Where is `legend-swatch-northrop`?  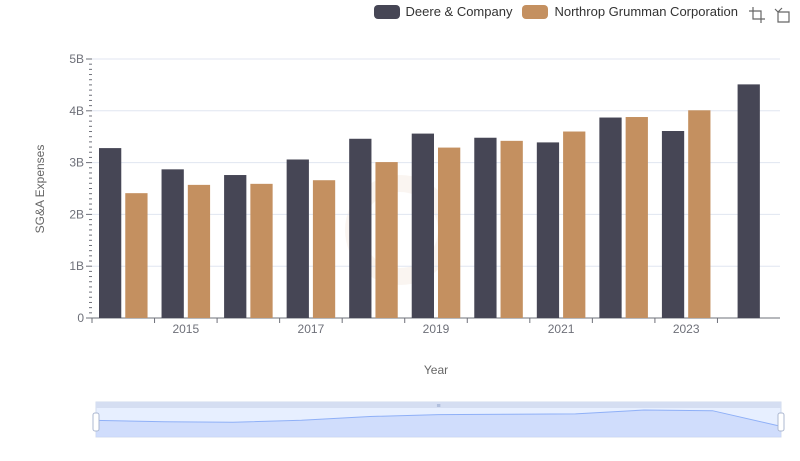 legend-swatch-northrop is located at coordinates (535, 11).